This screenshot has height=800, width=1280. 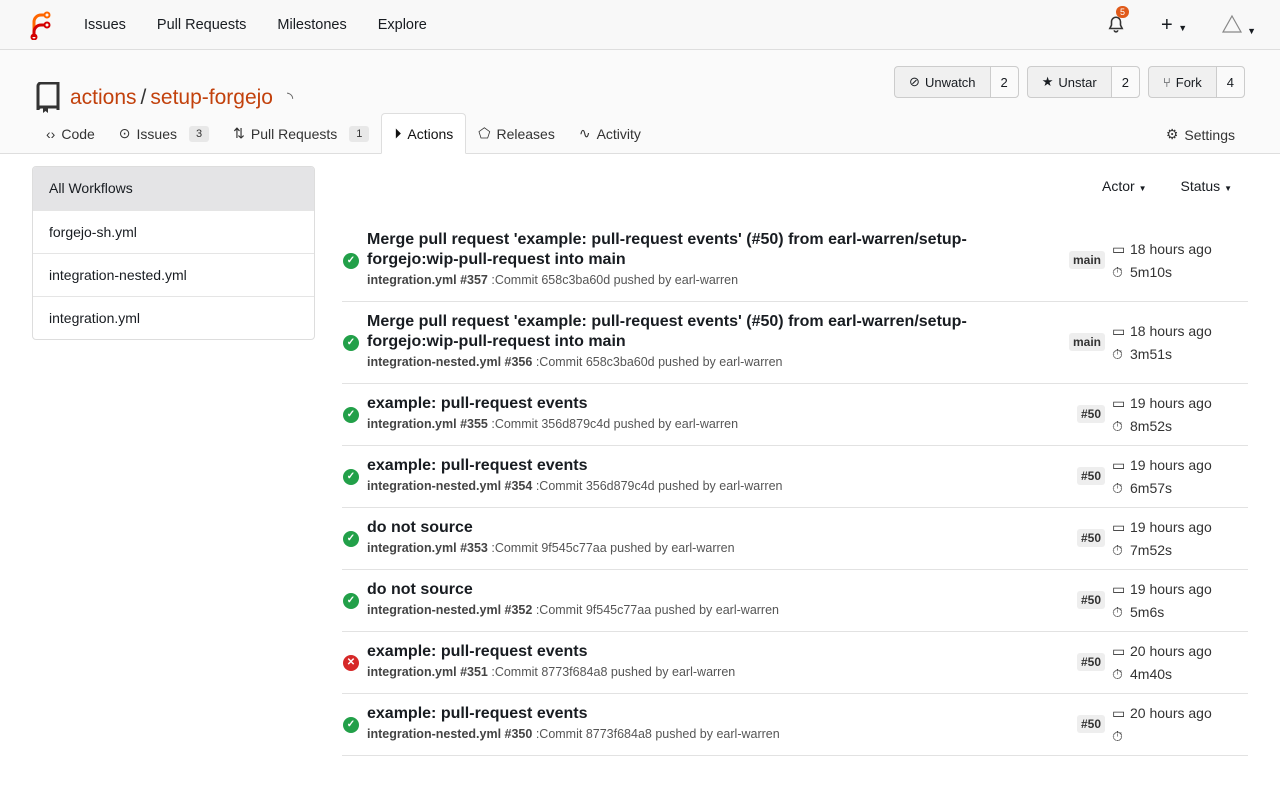 What do you see at coordinates (613, 548) in the screenshot?
I see `run-detail: :Commit 9f545c77aa pushed by earl-warren` at bounding box center [613, 548].